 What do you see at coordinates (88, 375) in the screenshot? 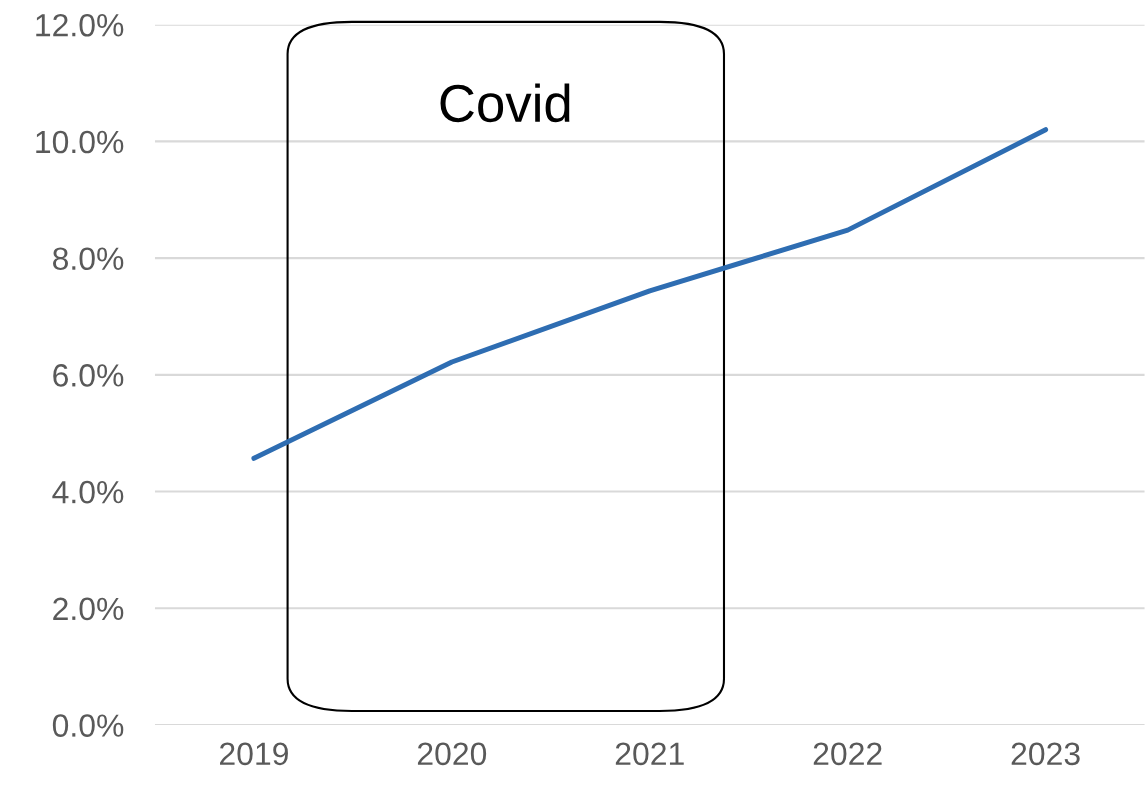
I see `y-tick-label: 6.0%` at bounding box center [88, 375].